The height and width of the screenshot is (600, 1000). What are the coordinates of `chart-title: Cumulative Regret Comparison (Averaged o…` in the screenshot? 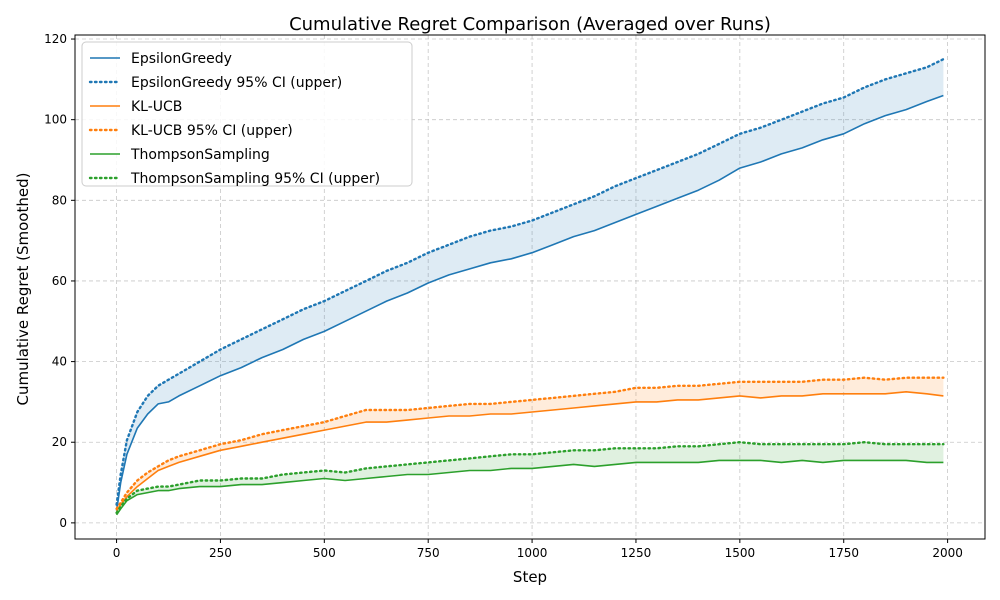 It's located at (530, 24).